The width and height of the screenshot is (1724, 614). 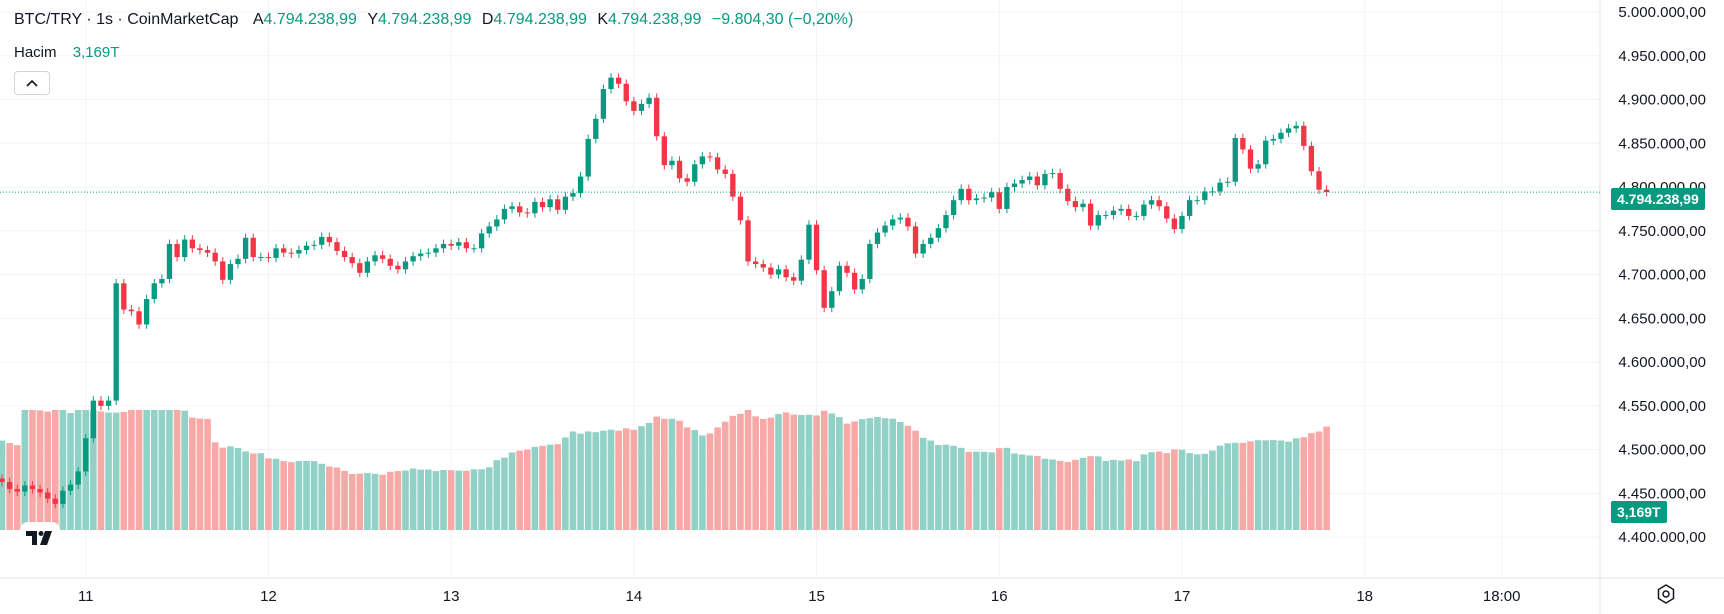 What do you see at coordinates (1662, 56) in the screenshot?
I see `y-tick-label: 4.950.000,00` at bounding box center [1662, 56].